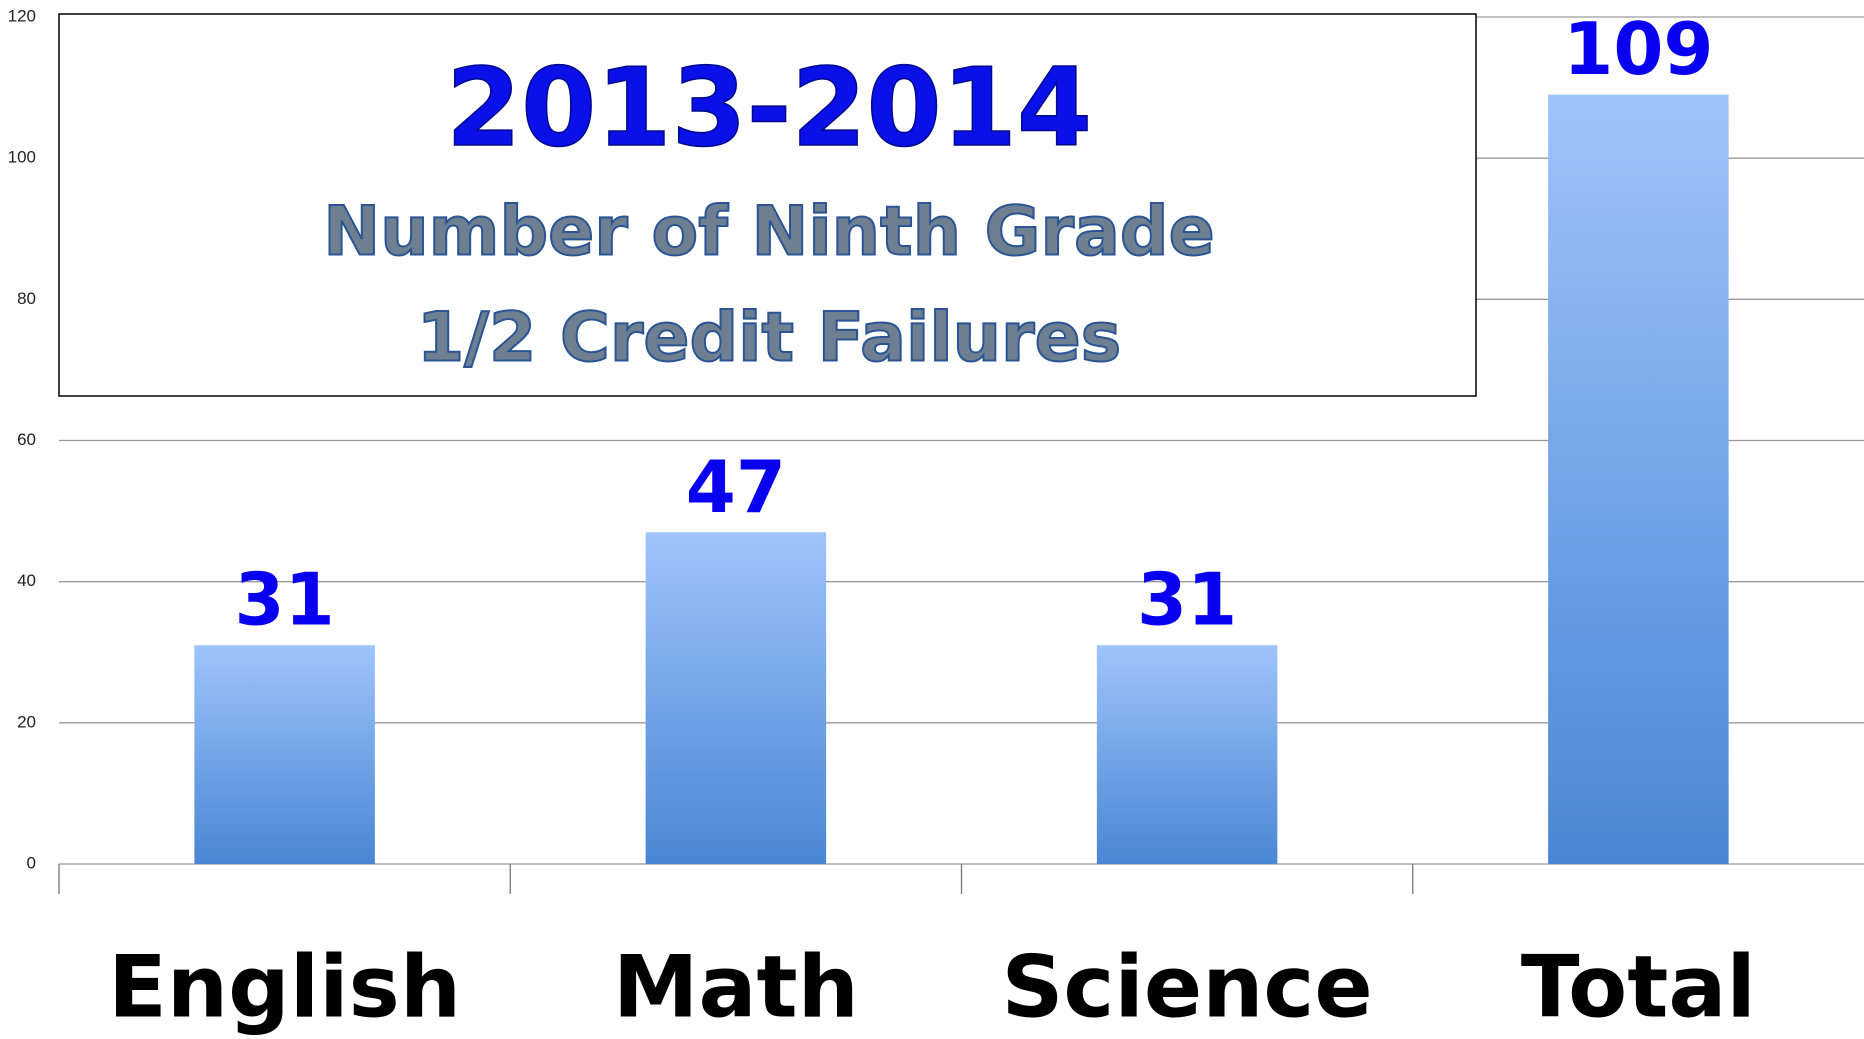 This screenshot has width=1864, height=1039. Describe the element at coordinates (736, 987) in the screenshot. I see `x-tick-label: Math` at that location.